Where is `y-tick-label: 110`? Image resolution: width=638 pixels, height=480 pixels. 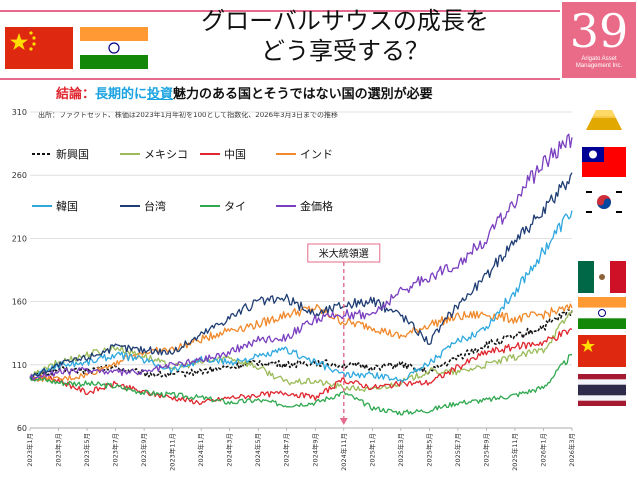 y-tick-label: 110 is located at coordinates (19, 365).